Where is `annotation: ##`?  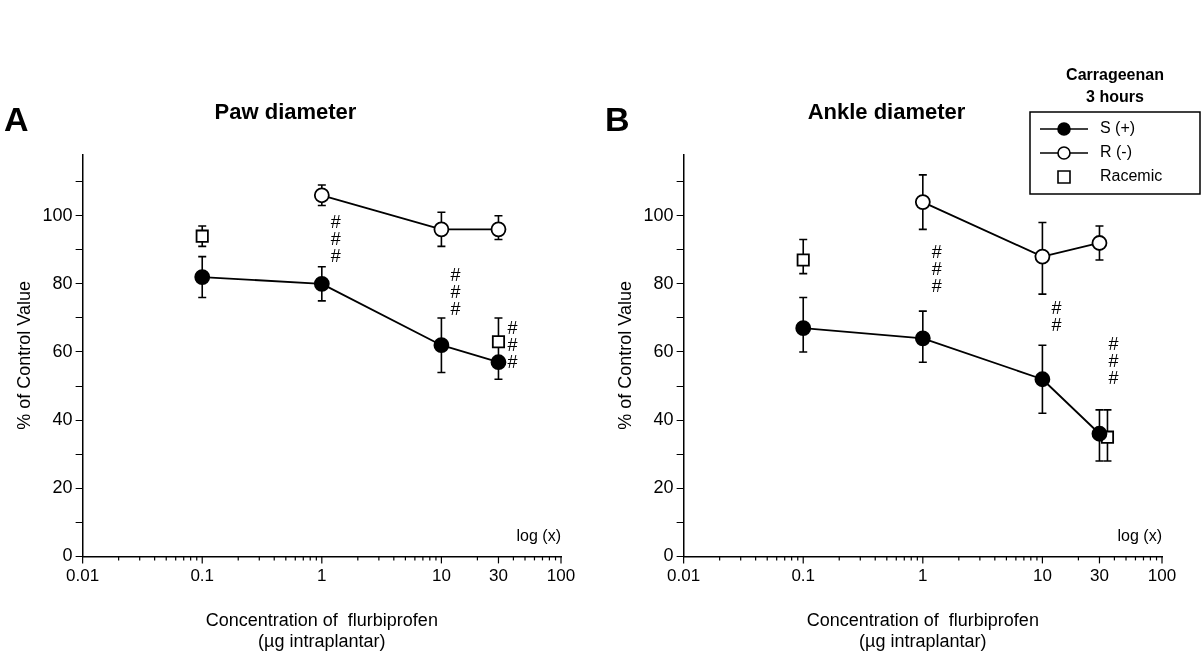
annotation: ## is located at coordinates (1056, 317).